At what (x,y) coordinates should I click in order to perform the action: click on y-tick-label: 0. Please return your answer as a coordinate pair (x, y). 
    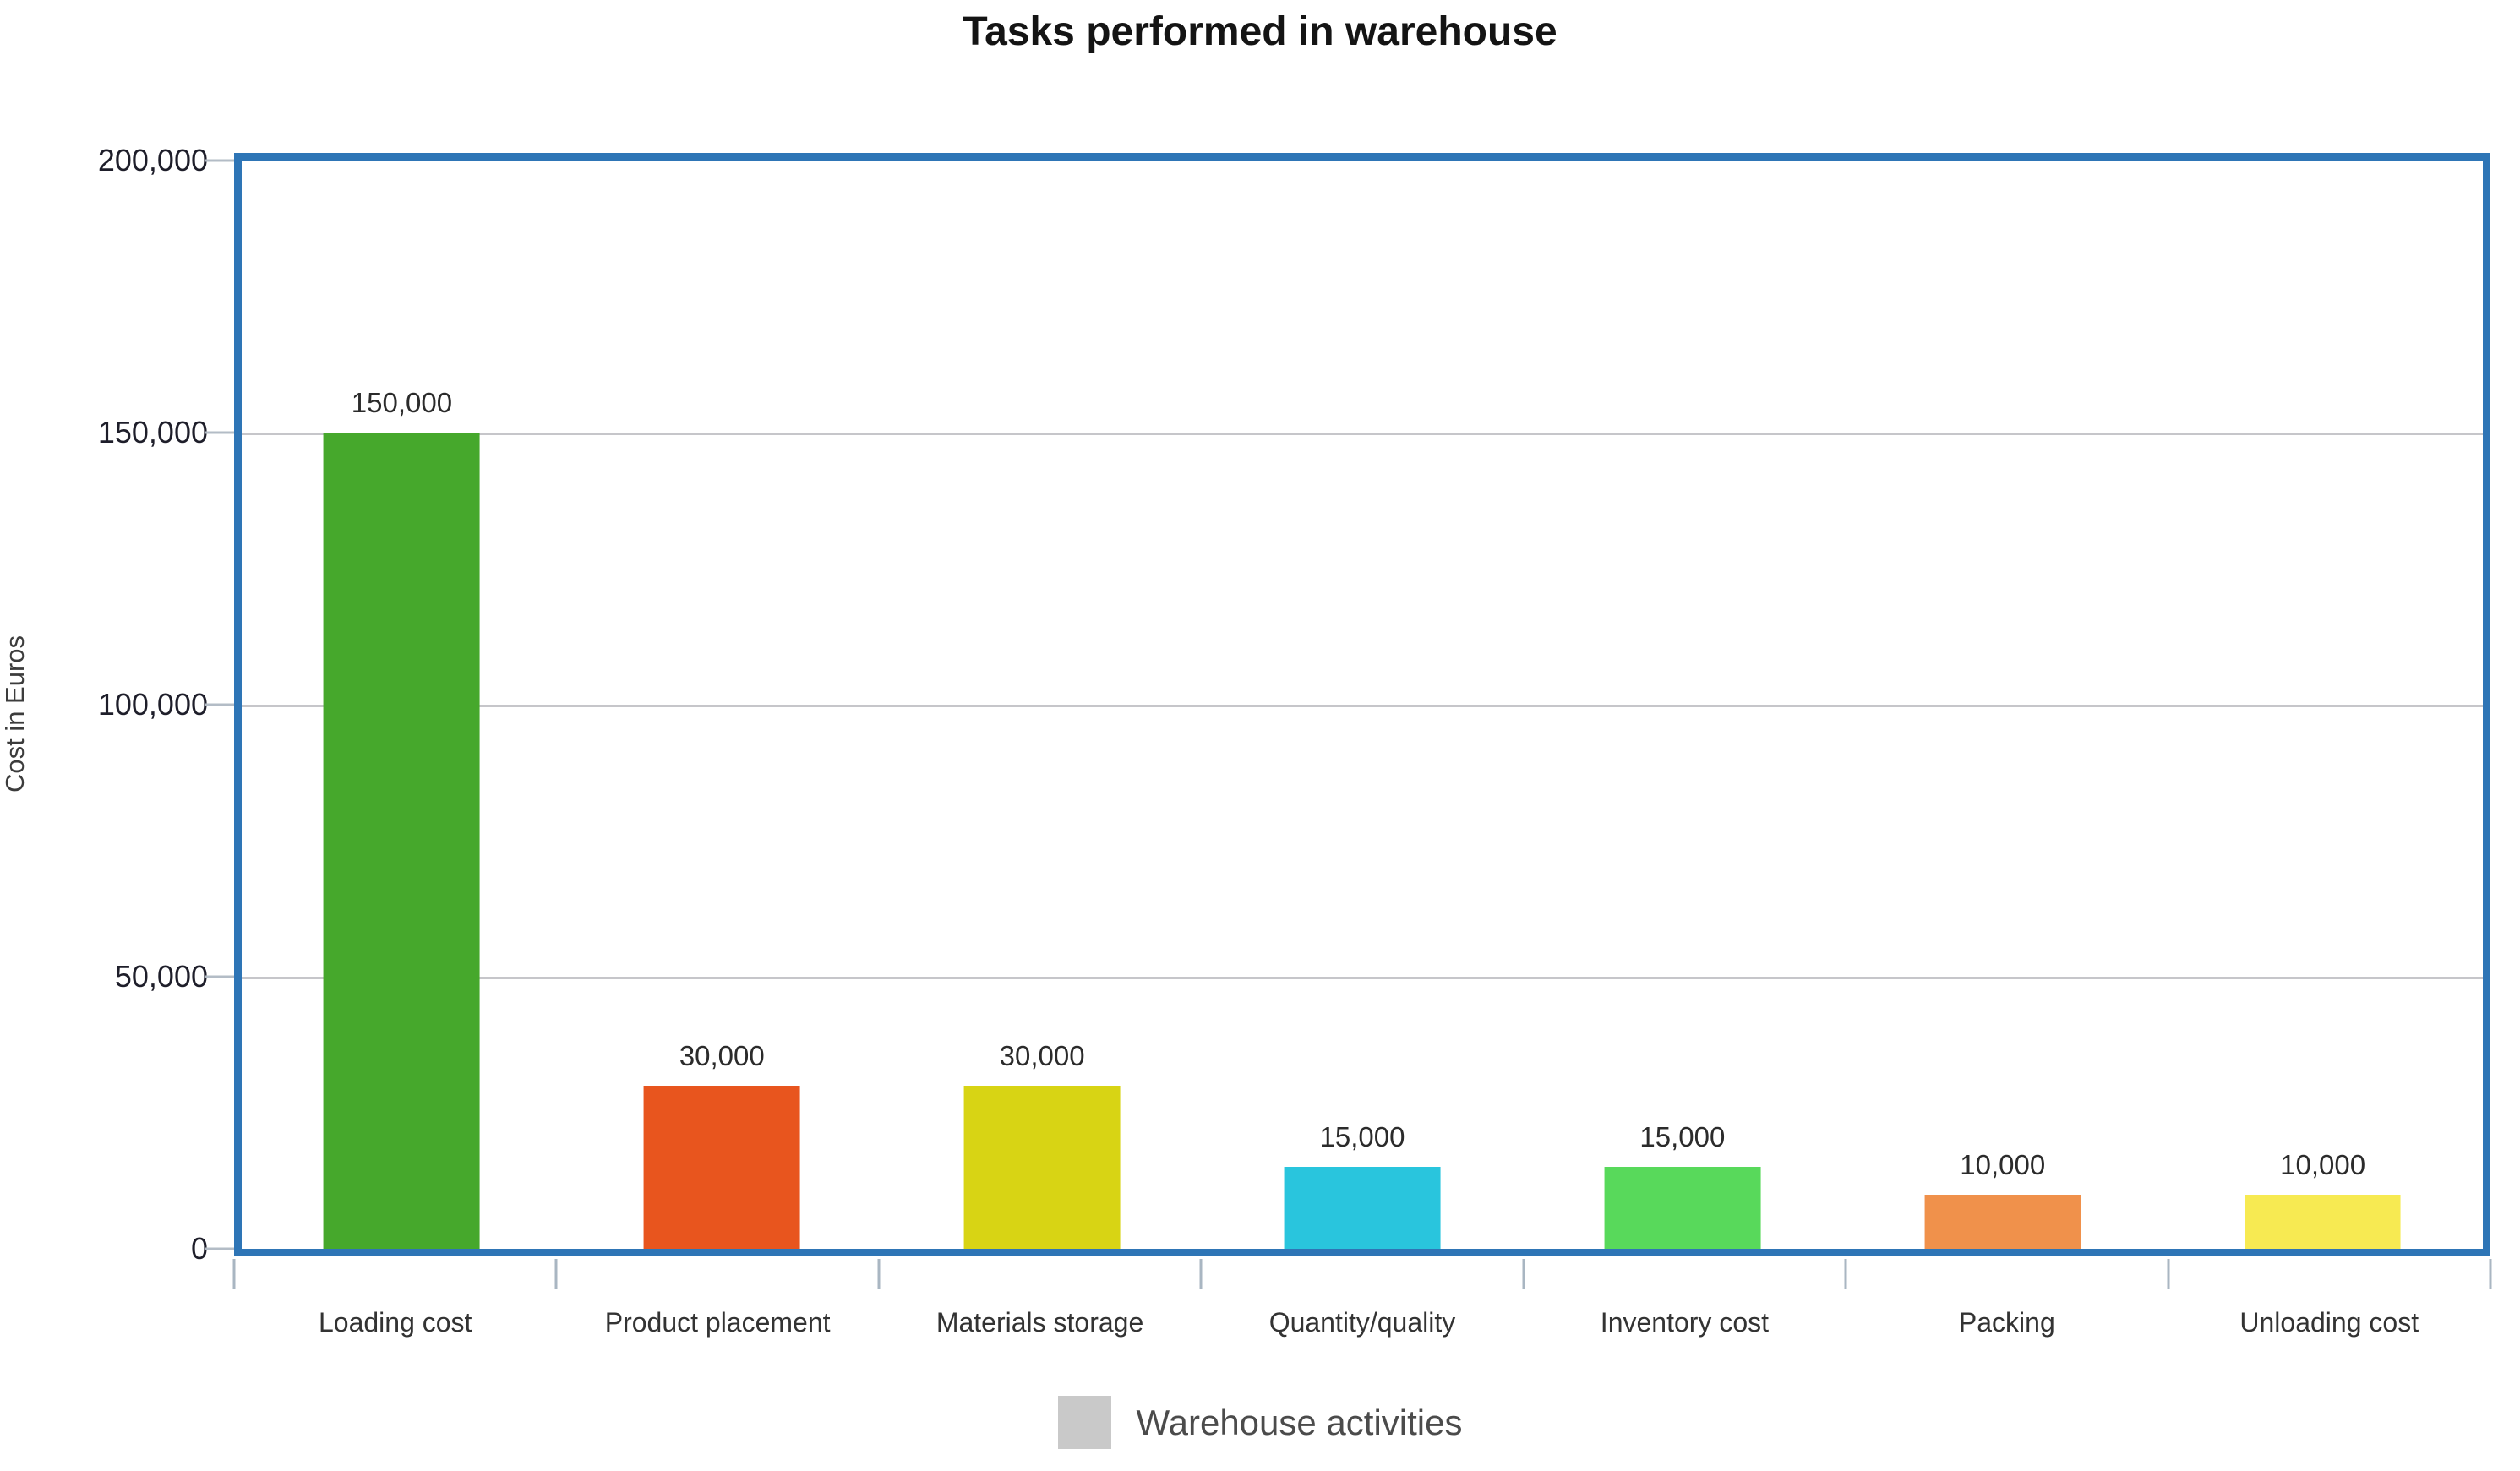
    Looking at the image, I should click on (199, 1248).